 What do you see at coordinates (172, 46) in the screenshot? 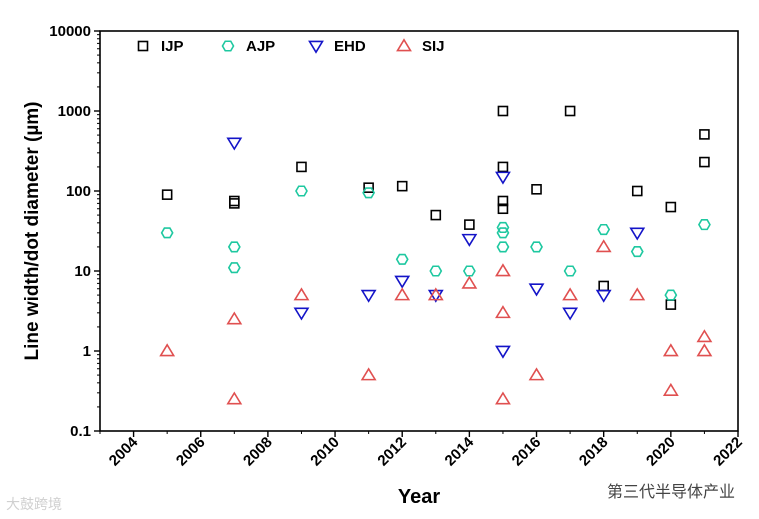
I see `legend-label-ijp: IJP` at bounding box center [172, 46].